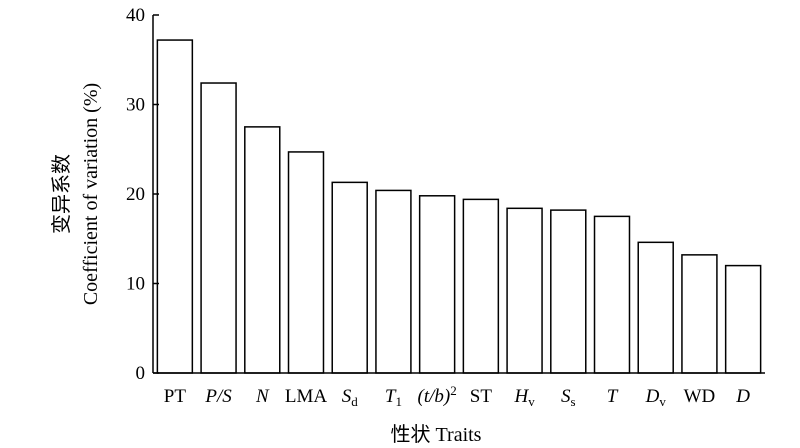 The height and width of the screenshot is (448, 800). Describe the element at coordinates (135, 194) in the screenshot. I see `y-tick-label: 20` at that location.